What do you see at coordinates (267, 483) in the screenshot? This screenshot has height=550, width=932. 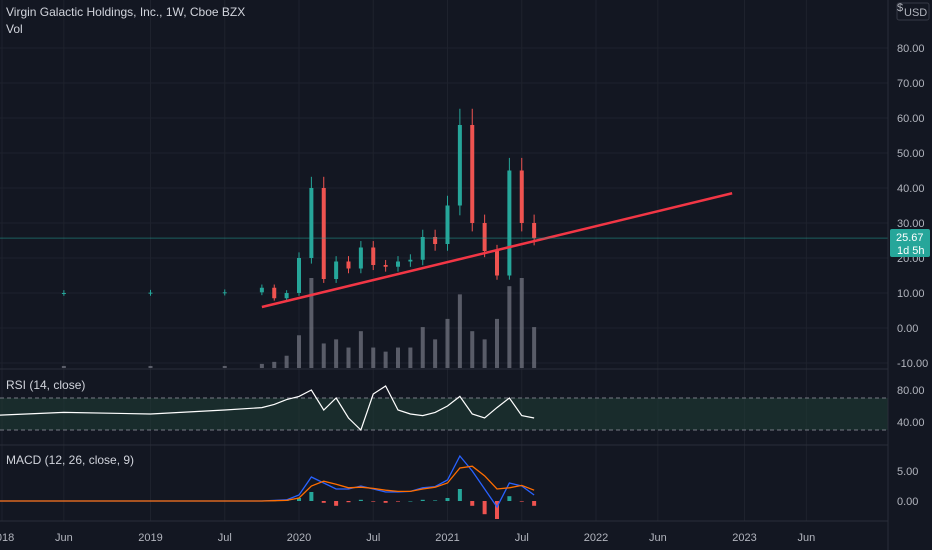 I see `signal-line` at bounding box center [267, 483].